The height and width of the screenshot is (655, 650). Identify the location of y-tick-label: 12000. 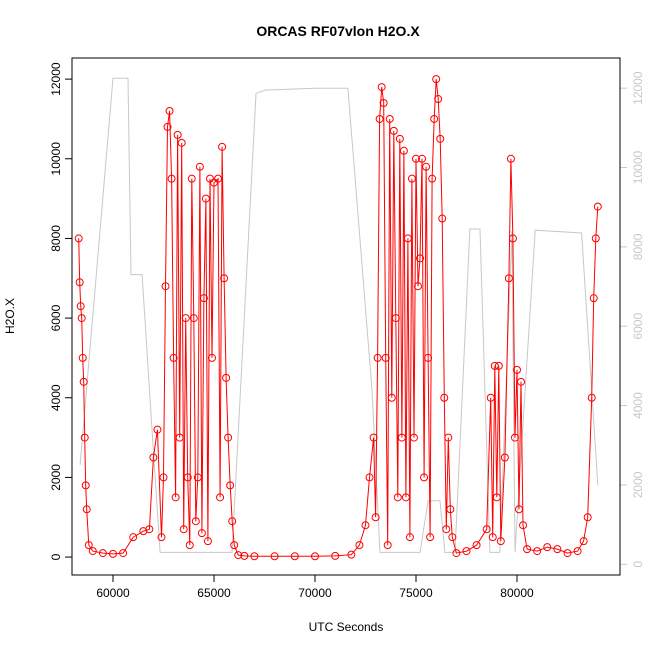
(56, 79).